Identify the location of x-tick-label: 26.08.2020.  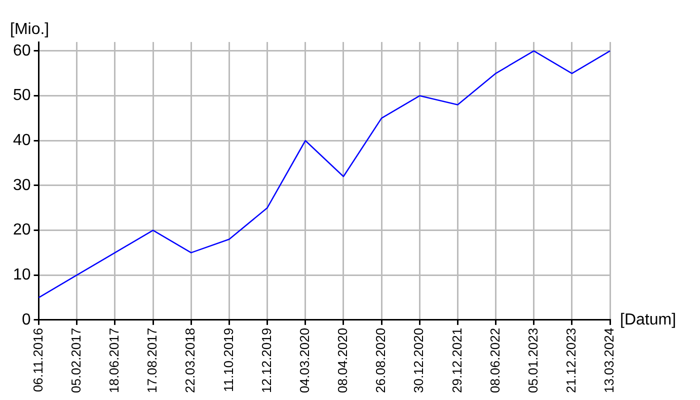
(380, 361).